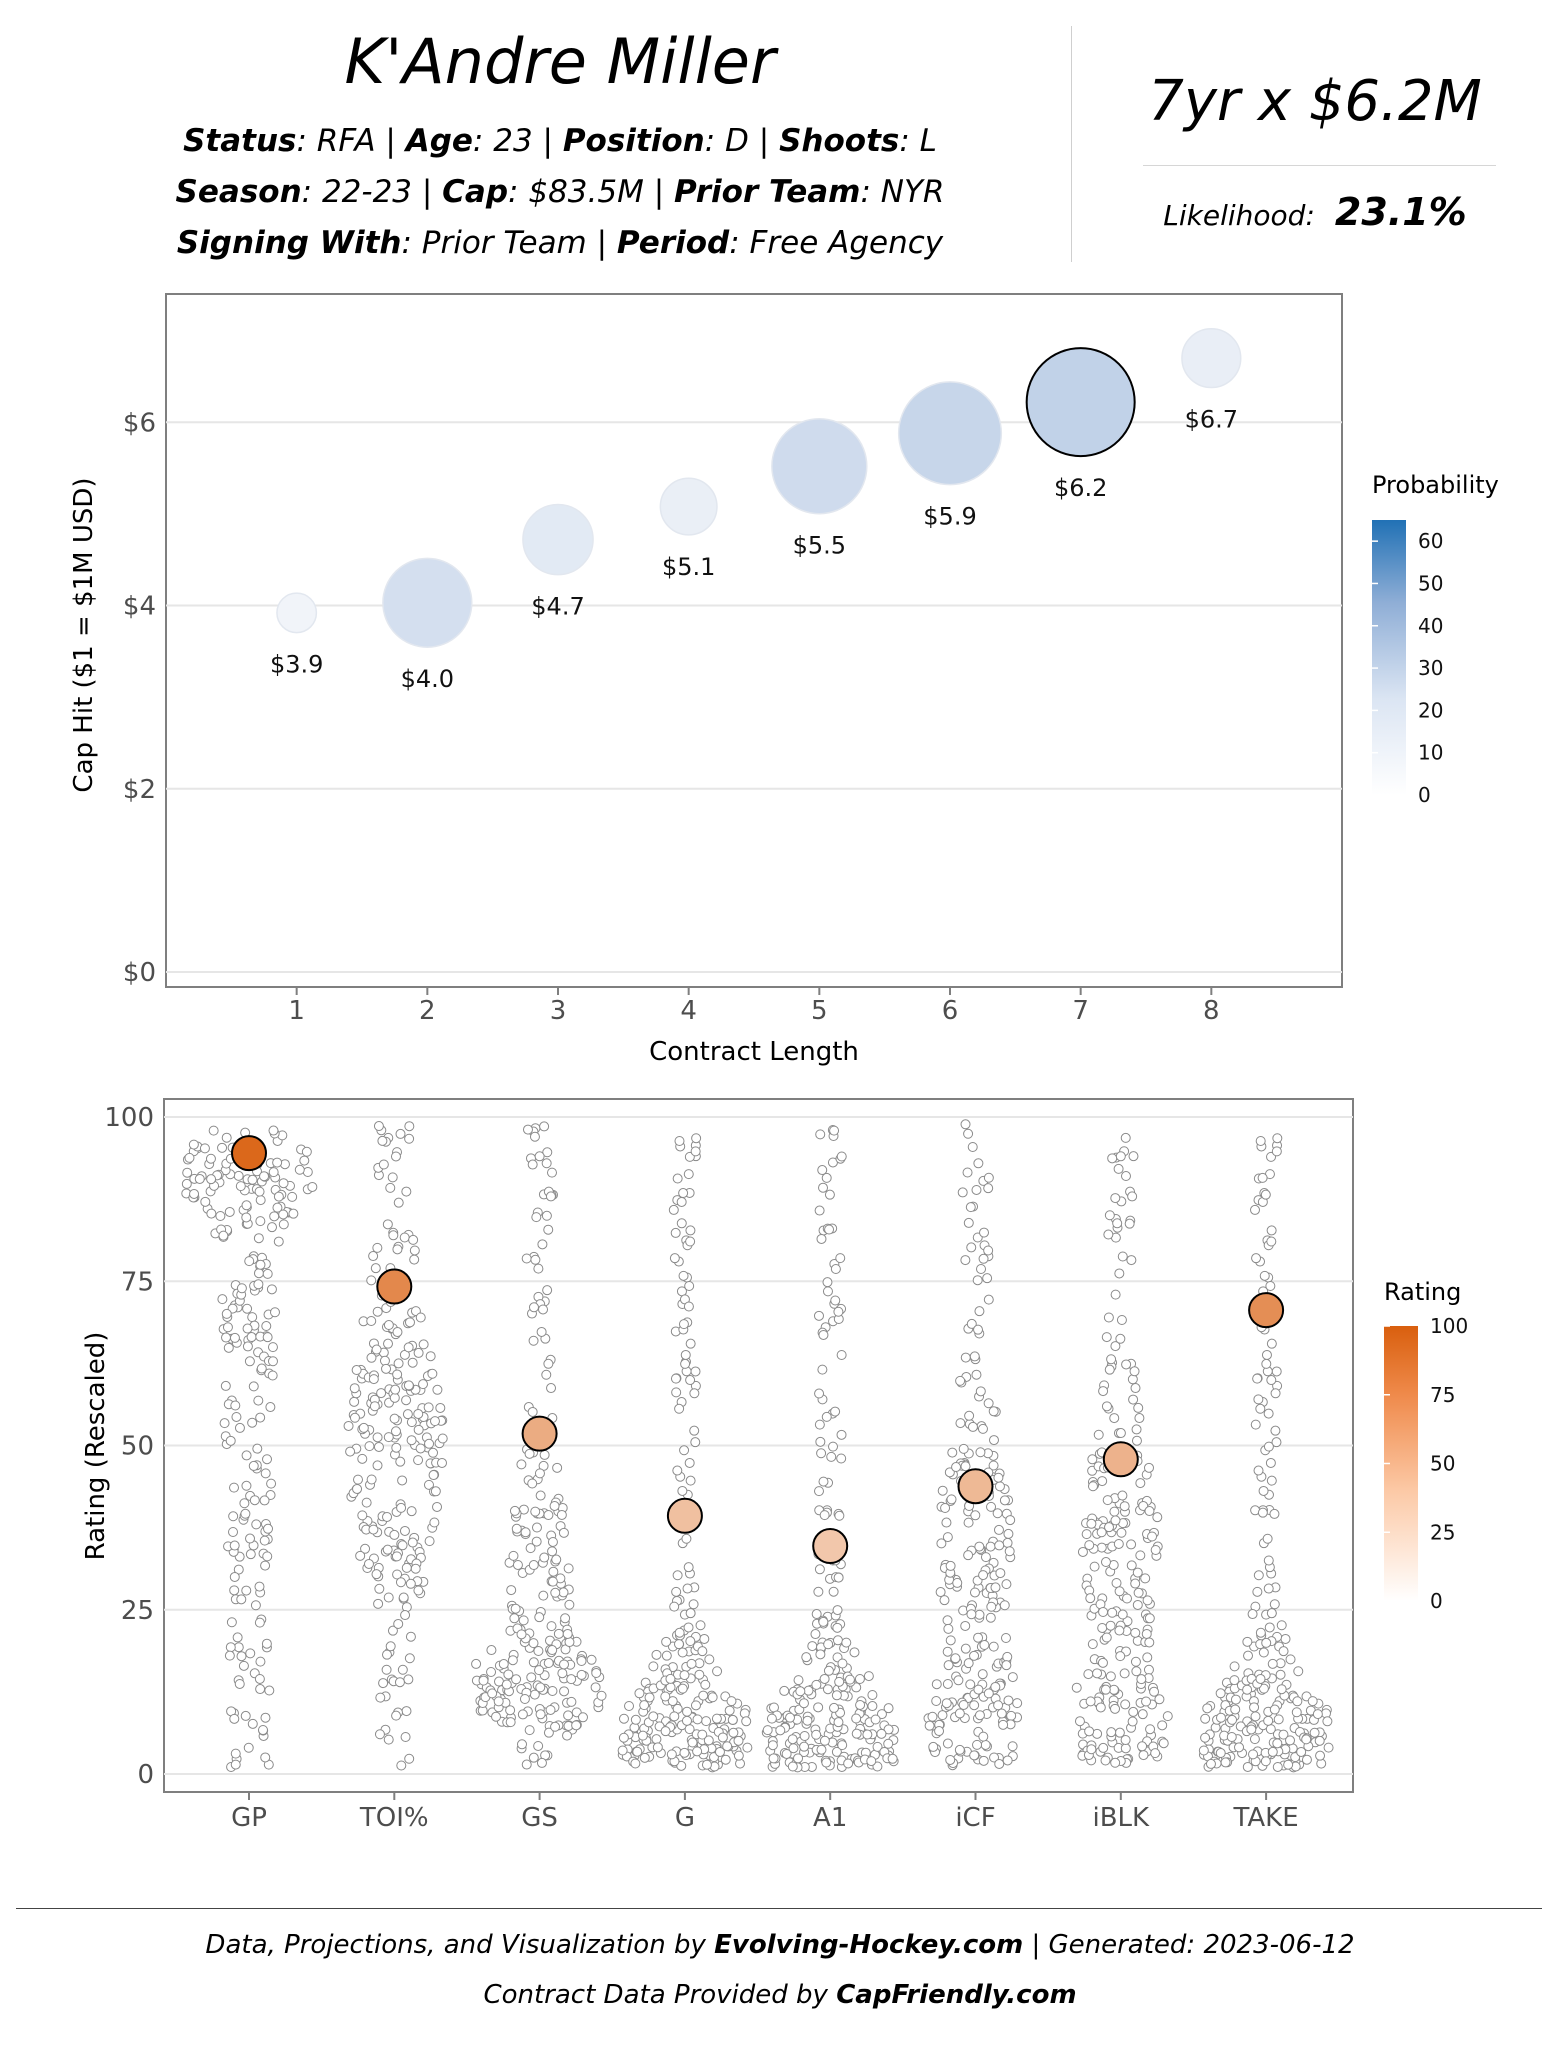 The width and height of the screenshot is (1560, 2048). I want to click on bubble-y-tick-label: $2, so click(139, 790).